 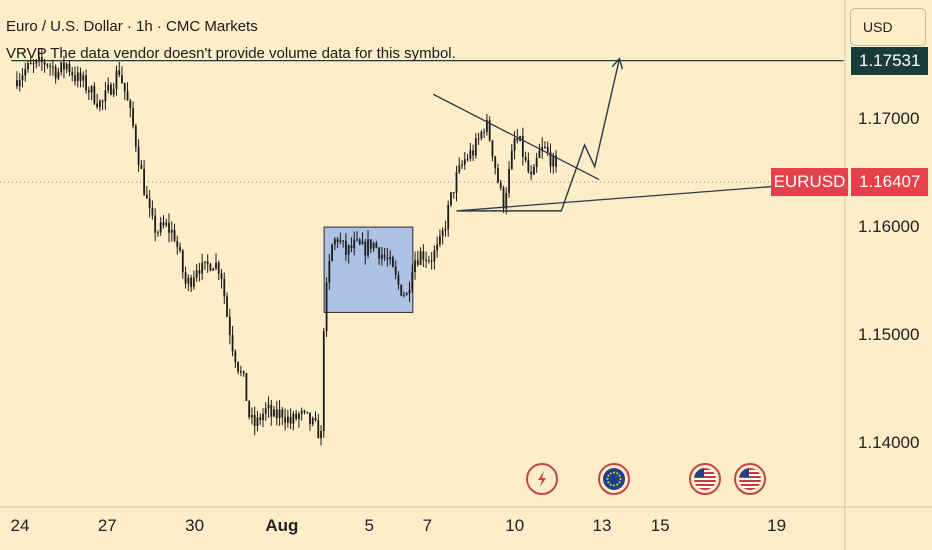 What do you see at coordinates (617, 63) in the screenshot?
I see `projection-arrowhead` at bounding box center [617, 63].